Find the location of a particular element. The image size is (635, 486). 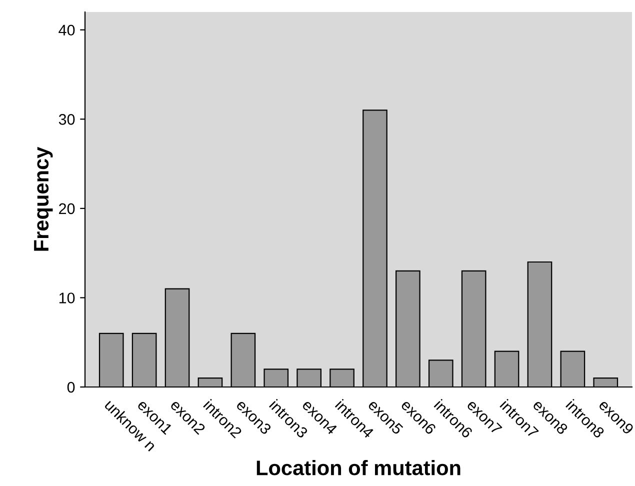

y-axis-title: Frequency is located at coordinates (43, 198).